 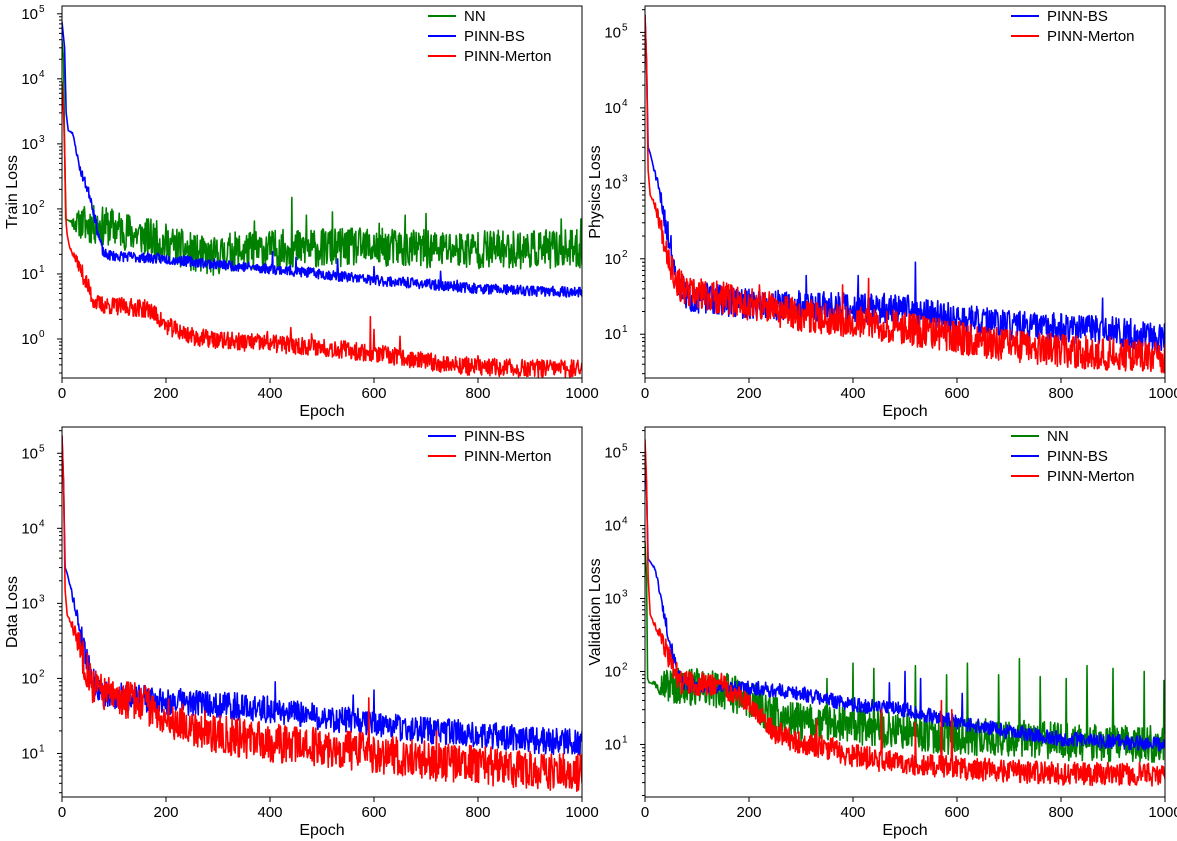 What do you see at coordinates (12, 612) in the screenshot?
I see `y-axis-label: Data Loss` at bounding box center [12, 612].